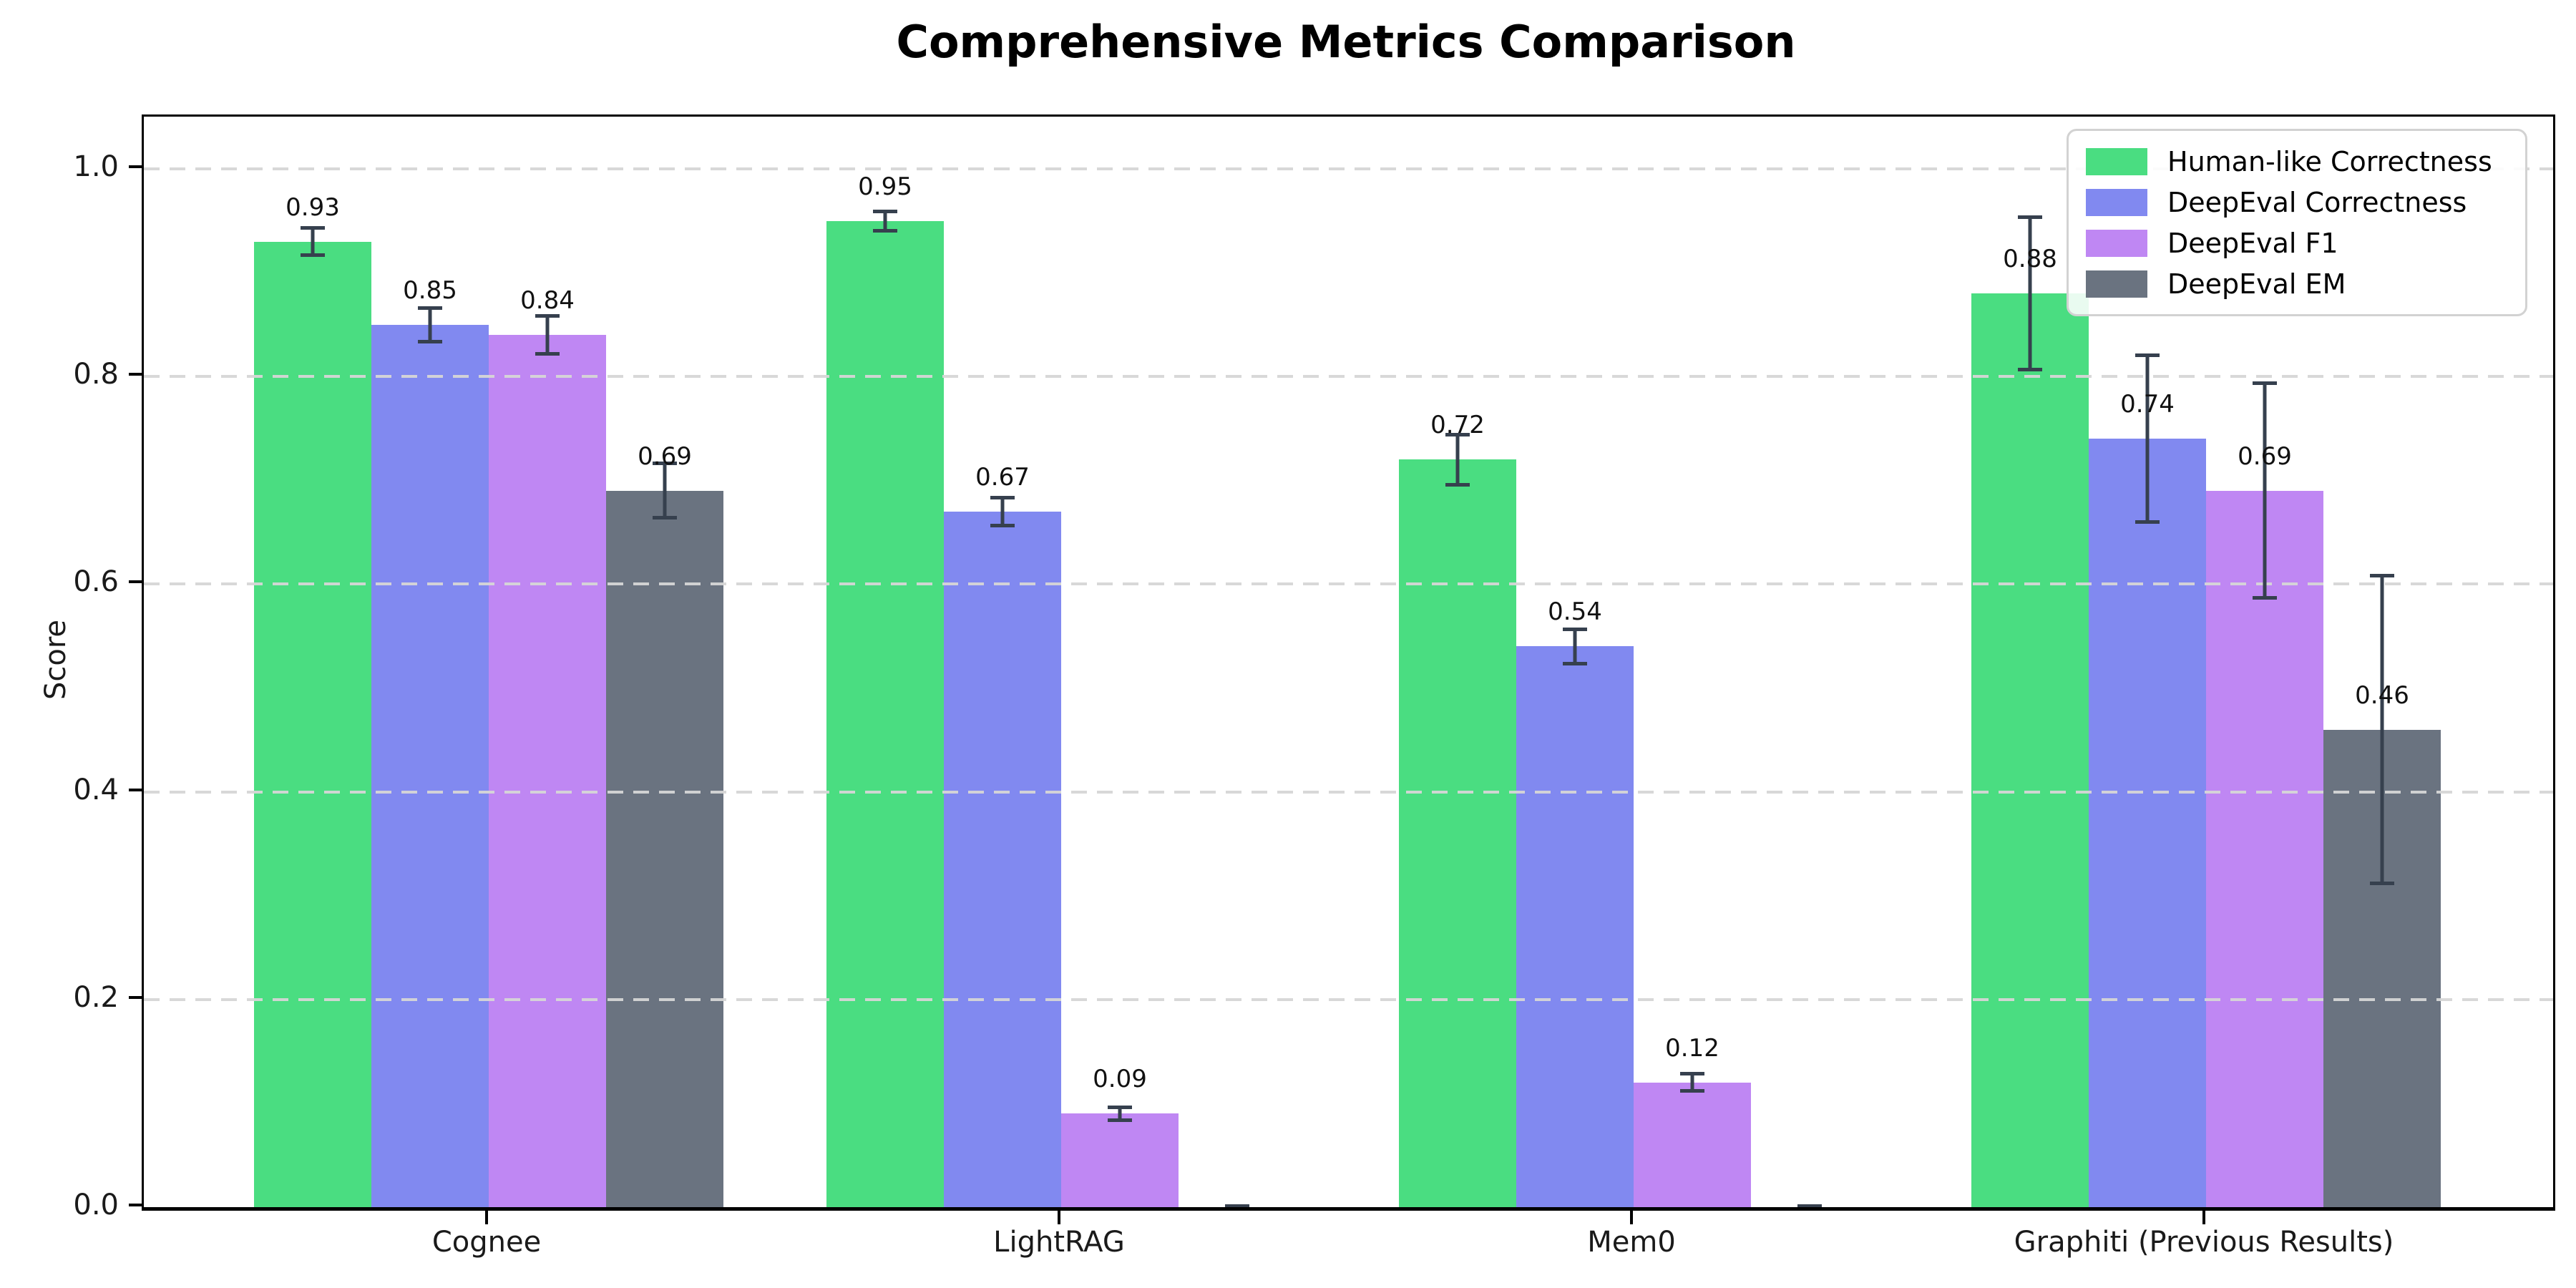  Describe the element at coordinates (1631, 1242) in the screenshot. I see `x-tick-label-mem0: Mem0` at that location.